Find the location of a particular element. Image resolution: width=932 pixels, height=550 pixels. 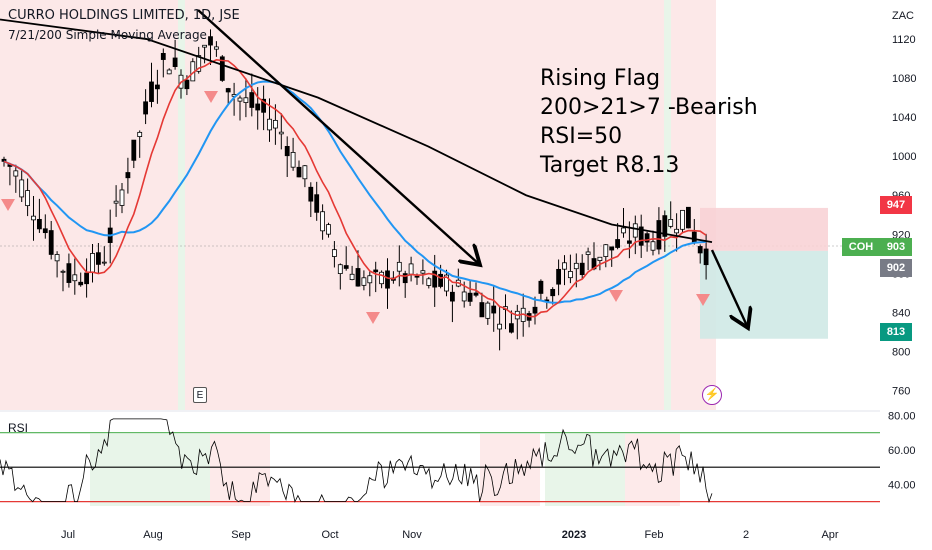

rsi-pane is located at coordinates (440, 461).